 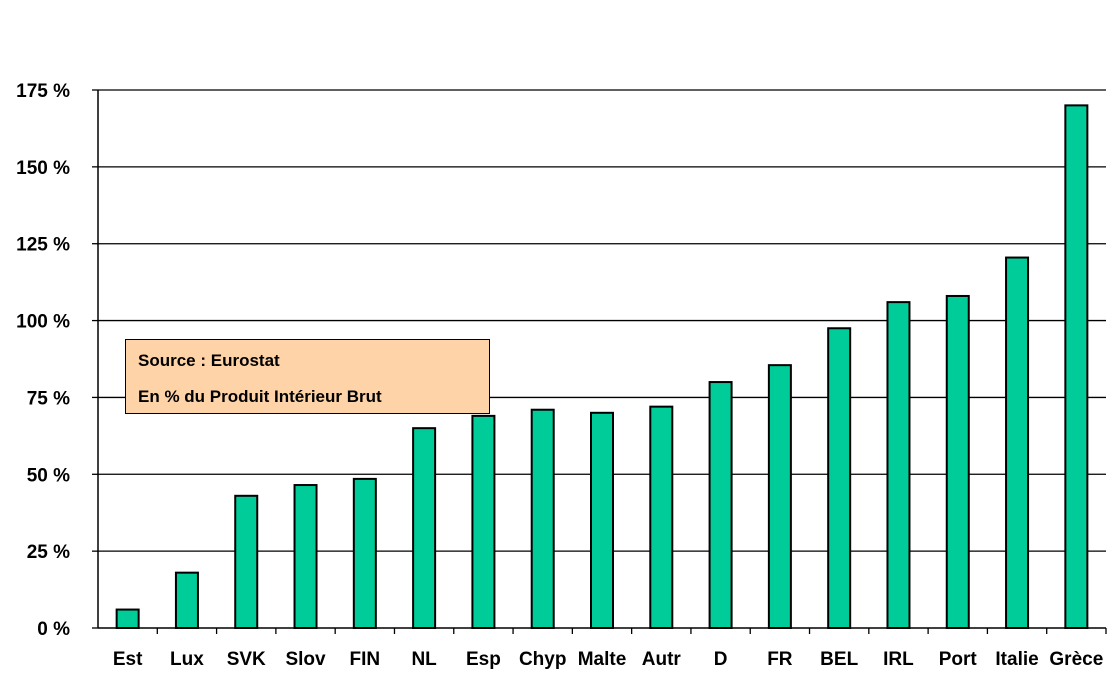 What do you see at coordinates (1016, 659) in the screenshot?
I see `x-tick-label: Italie` at bounding box center [1016, 659].